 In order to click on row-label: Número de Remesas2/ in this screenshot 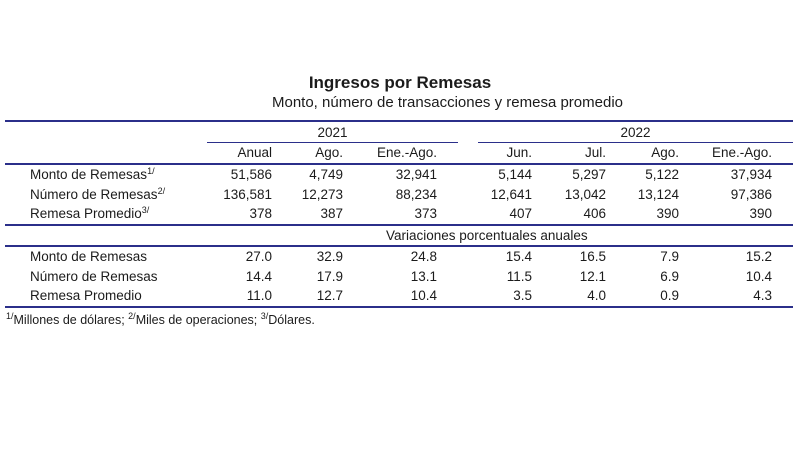, I will do `click(98, 194)`.